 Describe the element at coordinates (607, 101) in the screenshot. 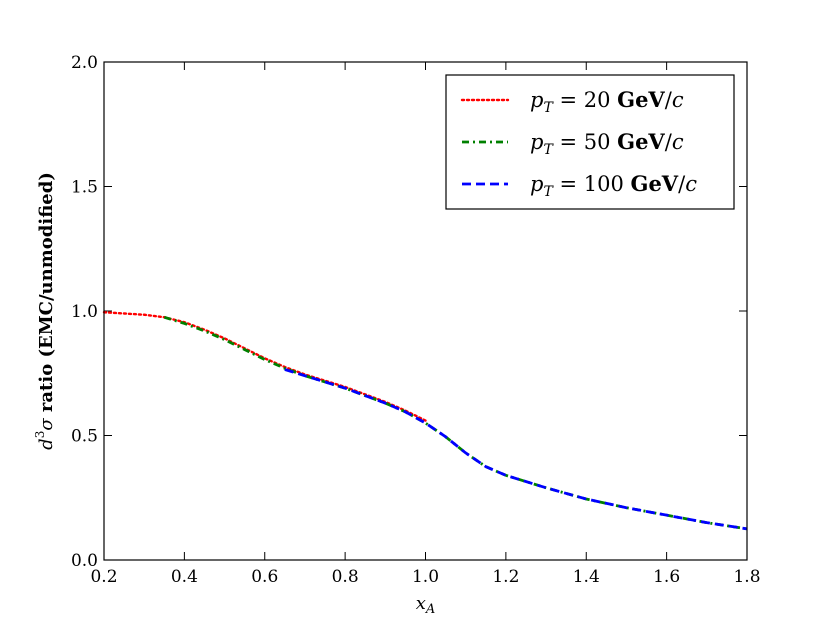

I see `legend-label-0: pT = 20 GeV/c` at that location.